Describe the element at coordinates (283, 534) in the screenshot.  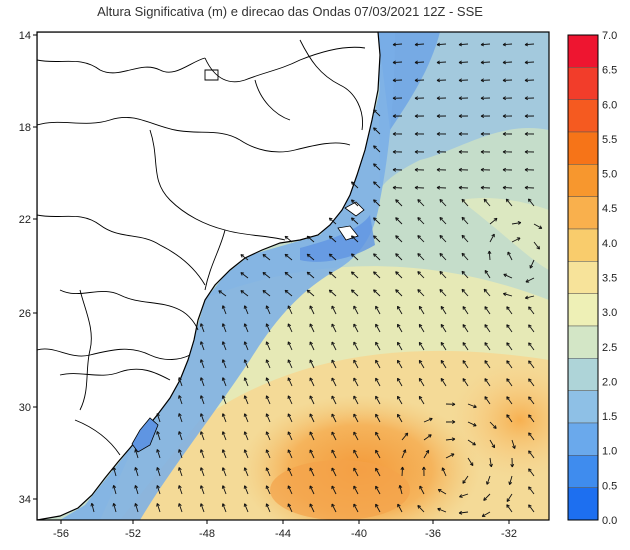
I see `lon-tick-label: -44` at that location.